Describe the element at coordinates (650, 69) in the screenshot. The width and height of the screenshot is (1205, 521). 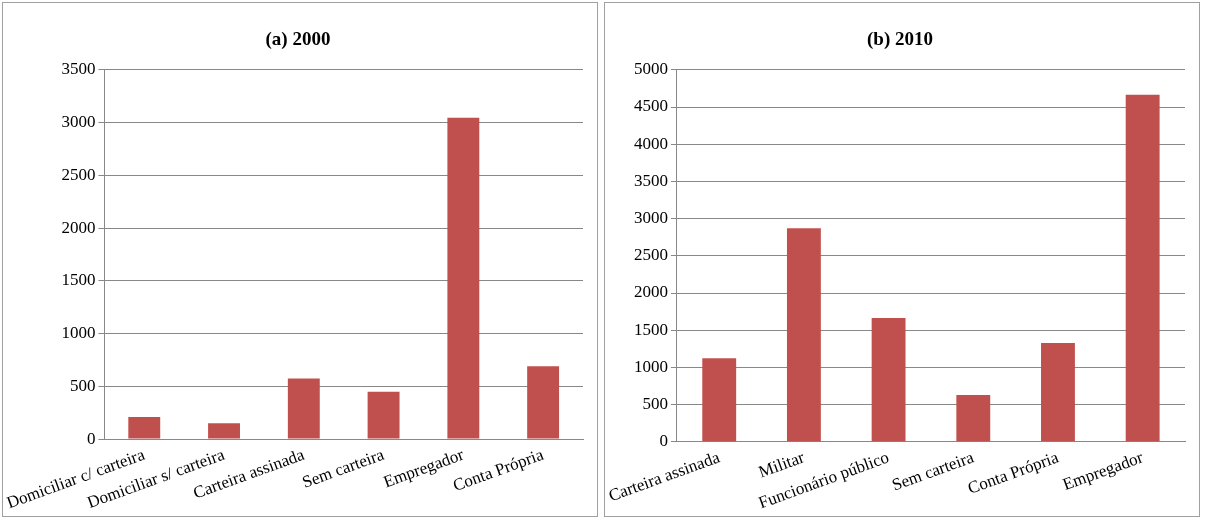
I see `y-tick-label: 5000` at that location.